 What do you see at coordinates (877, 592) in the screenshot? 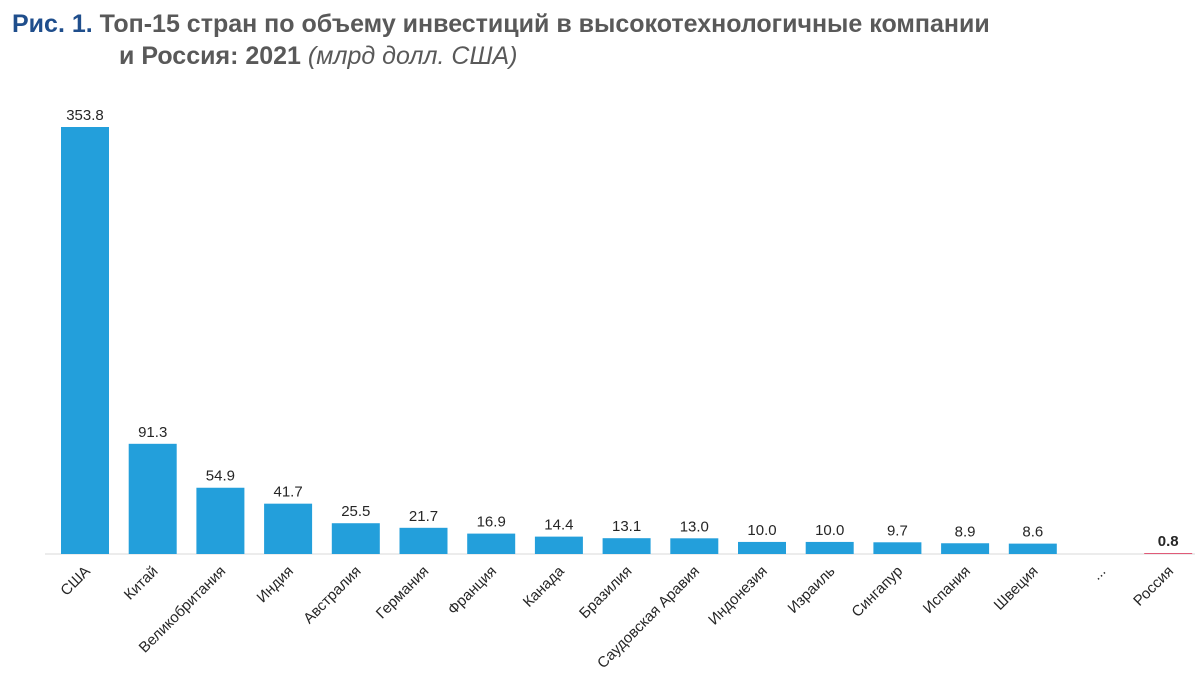
I see `category-label-12: Сингапур` at bounding box center [877, 592].